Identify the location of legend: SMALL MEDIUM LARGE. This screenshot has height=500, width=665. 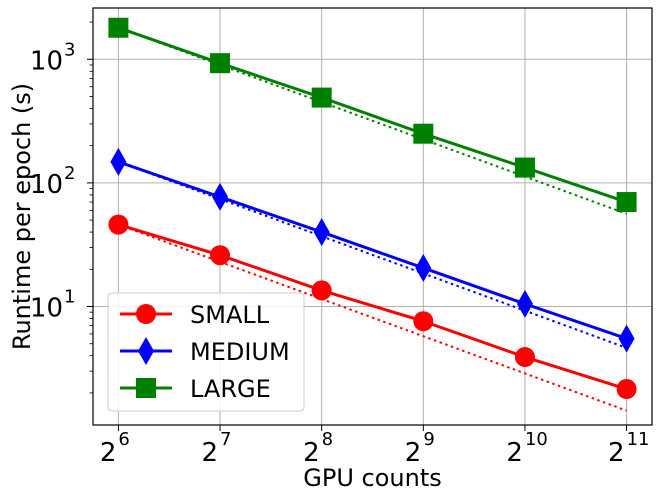
(206, 352).